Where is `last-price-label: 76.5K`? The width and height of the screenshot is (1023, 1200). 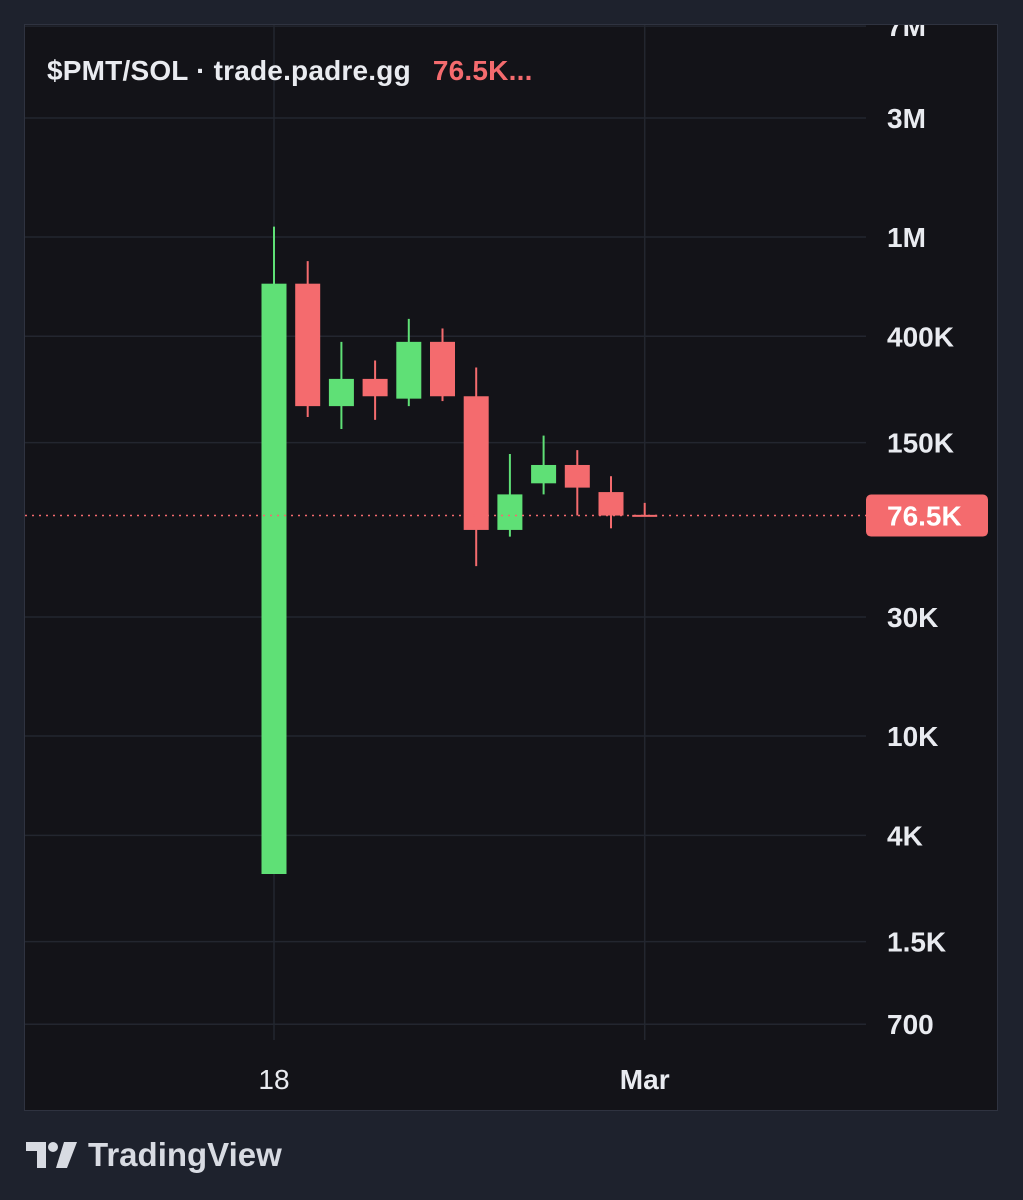
last-price-label: 76.5K is located at coordinates (924, 516).